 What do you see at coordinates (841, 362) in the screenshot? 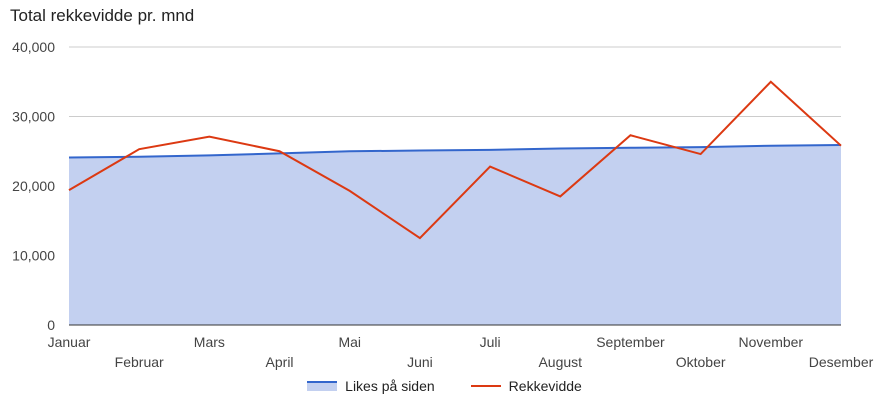
I see `x-tick-label: Desember` at bounding box center [841, 362].